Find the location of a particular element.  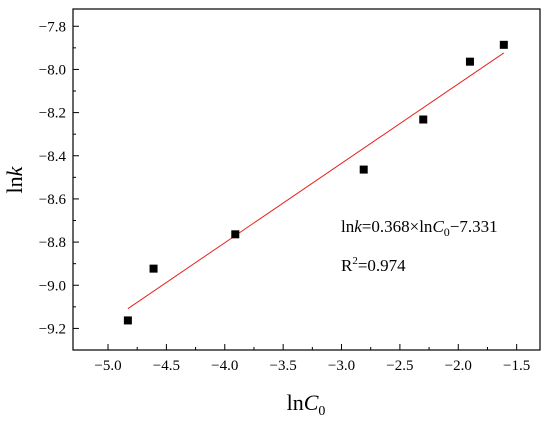

r2-base: R is located at coordinates (347, 265).